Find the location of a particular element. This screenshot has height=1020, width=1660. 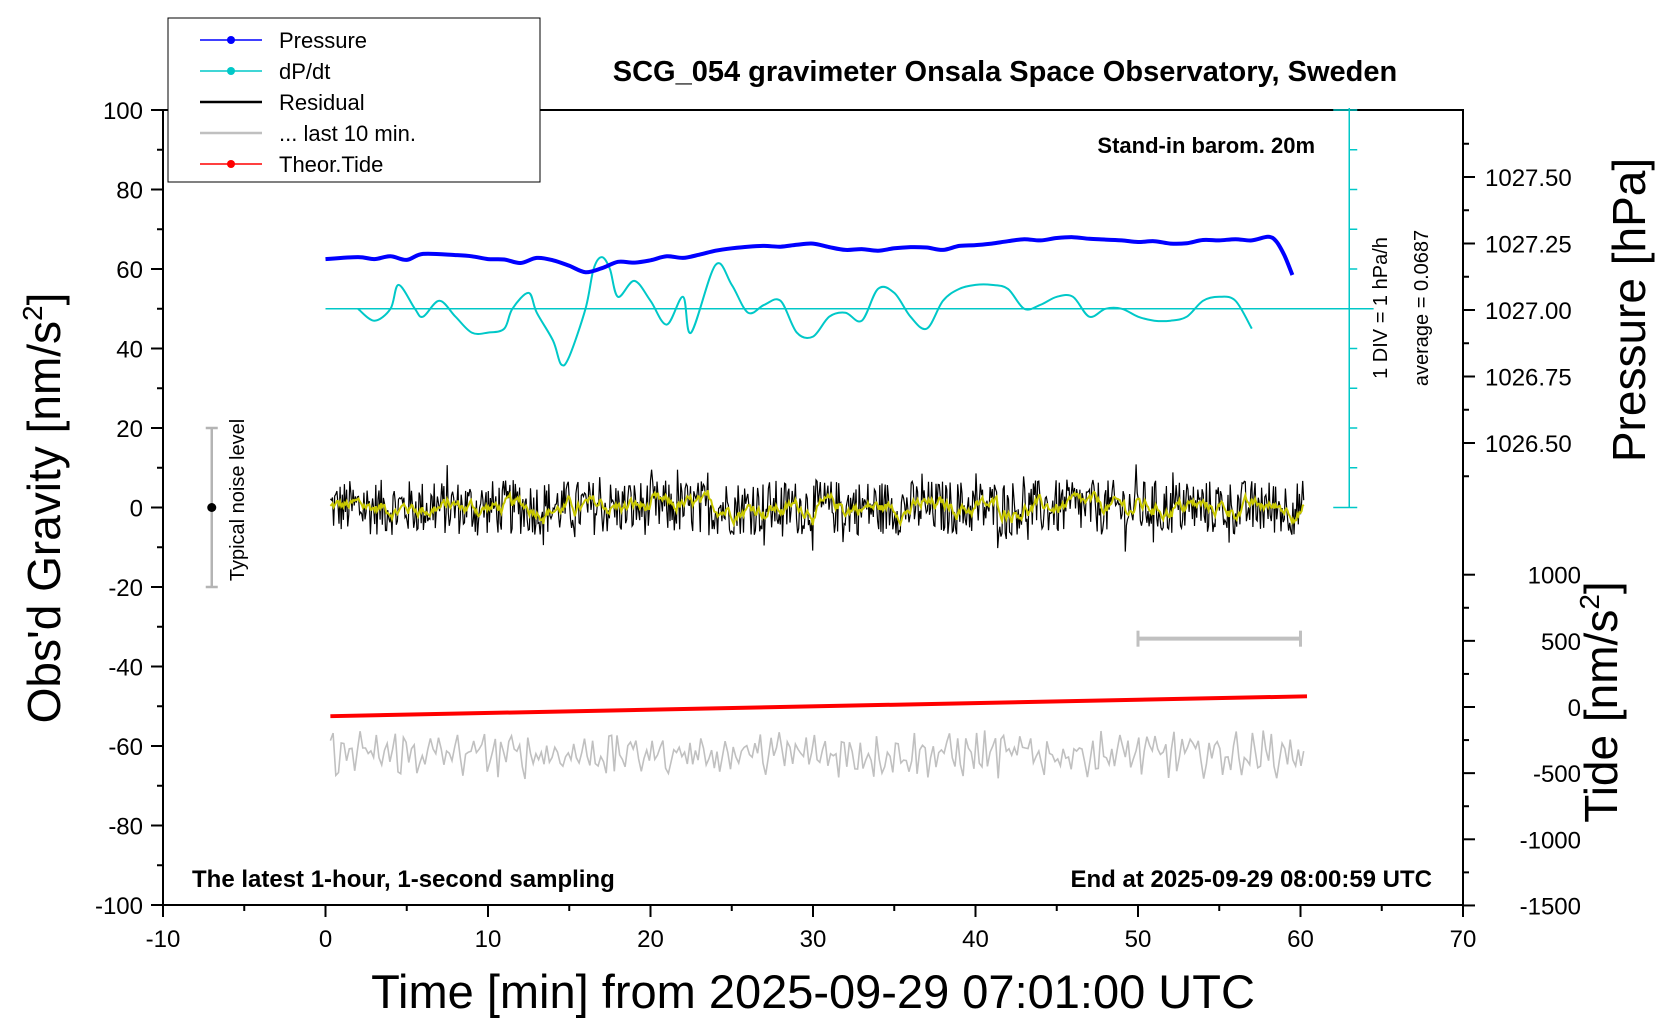

div-note: 1 DIV = 1 hPa/h is located at coordinates (1381, 308).